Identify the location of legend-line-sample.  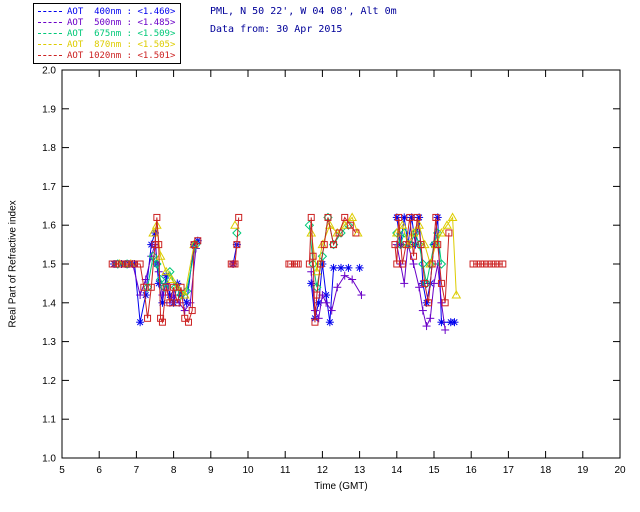
(50, 22).